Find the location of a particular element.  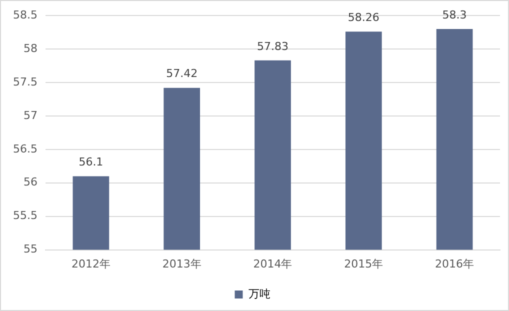

x-tick-label: 2015年 is located at coordinates (364, 263).